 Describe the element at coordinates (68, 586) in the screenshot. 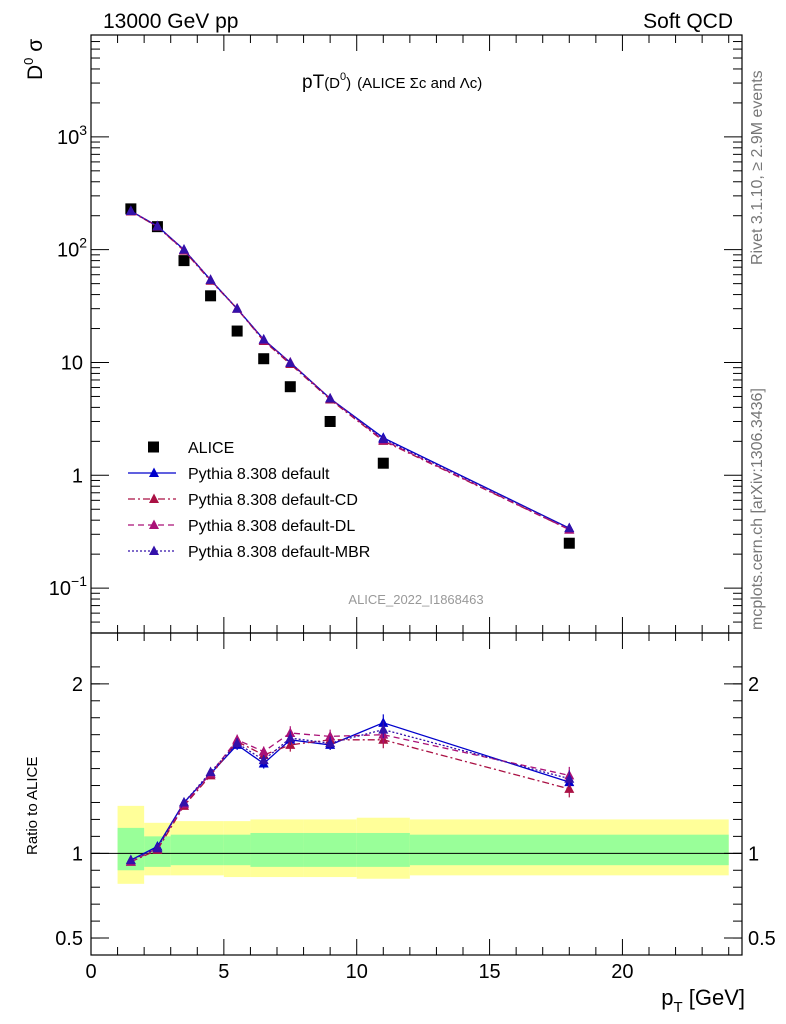

I see `main-ytick-label-0: 10⁻¹` at that location.